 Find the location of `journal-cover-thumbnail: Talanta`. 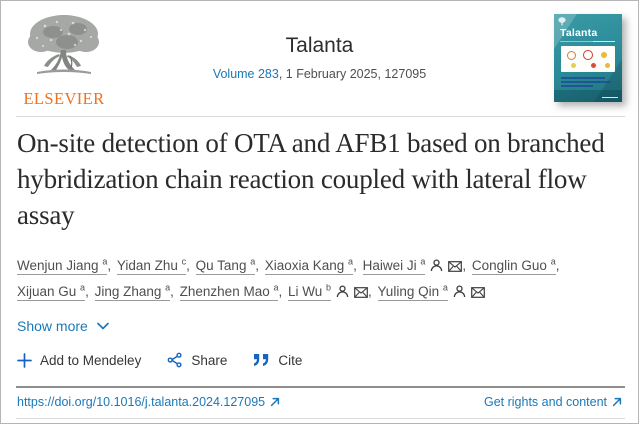

journal-cover-thumbnail: Talanta is located at coordinates (588, 58).